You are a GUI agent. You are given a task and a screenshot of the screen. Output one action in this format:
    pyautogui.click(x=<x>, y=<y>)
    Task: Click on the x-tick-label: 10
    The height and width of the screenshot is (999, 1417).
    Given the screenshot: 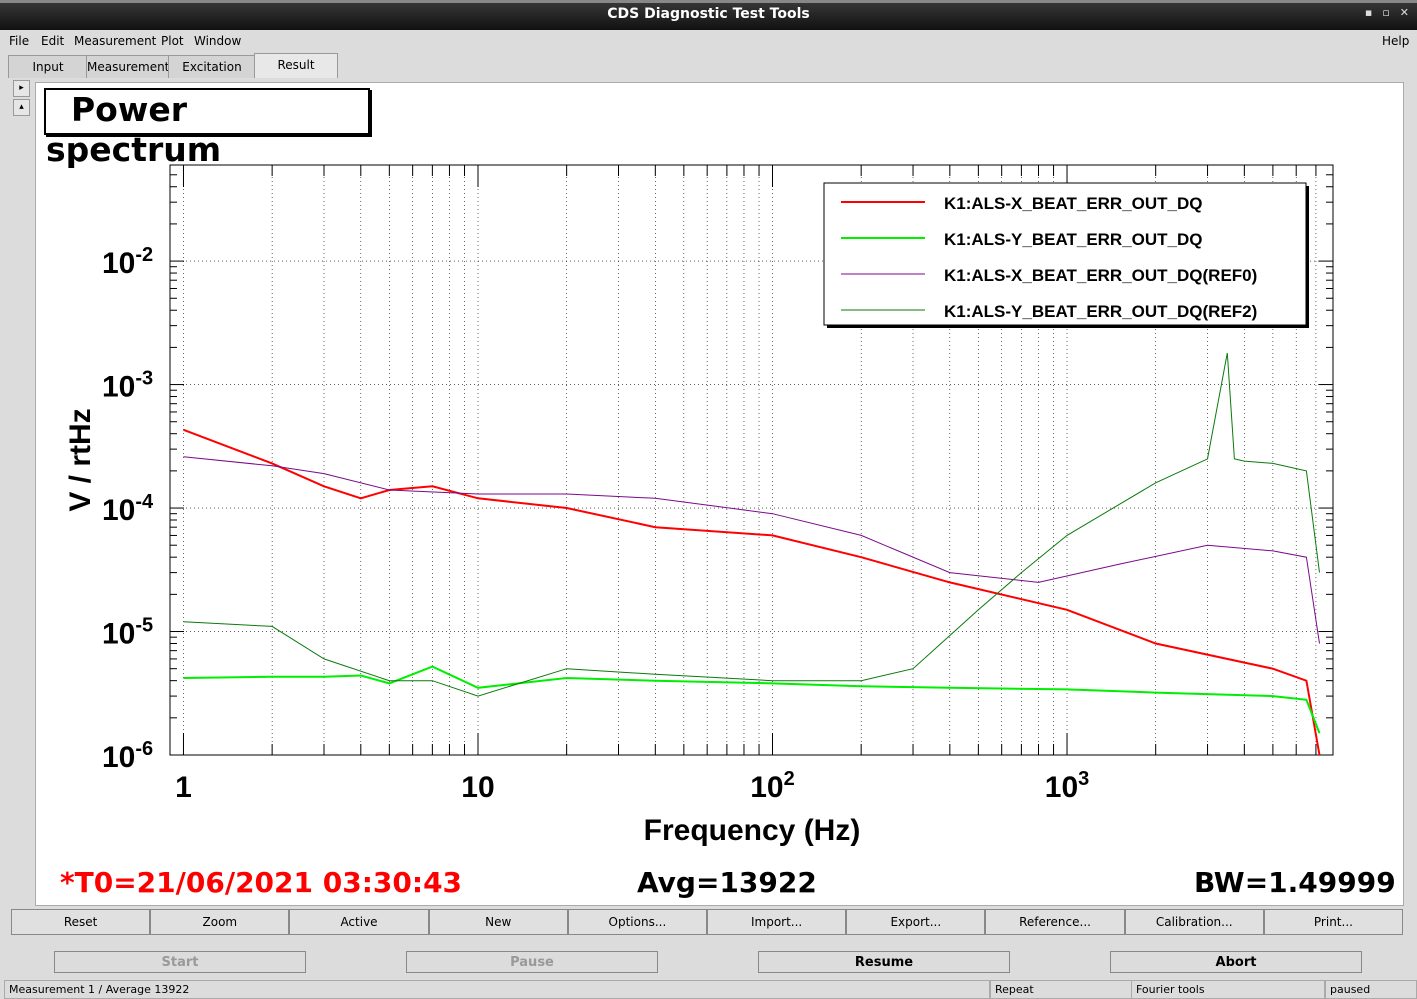 What is the action you would take?
    pyautogui.click(x=477, y=787)
    